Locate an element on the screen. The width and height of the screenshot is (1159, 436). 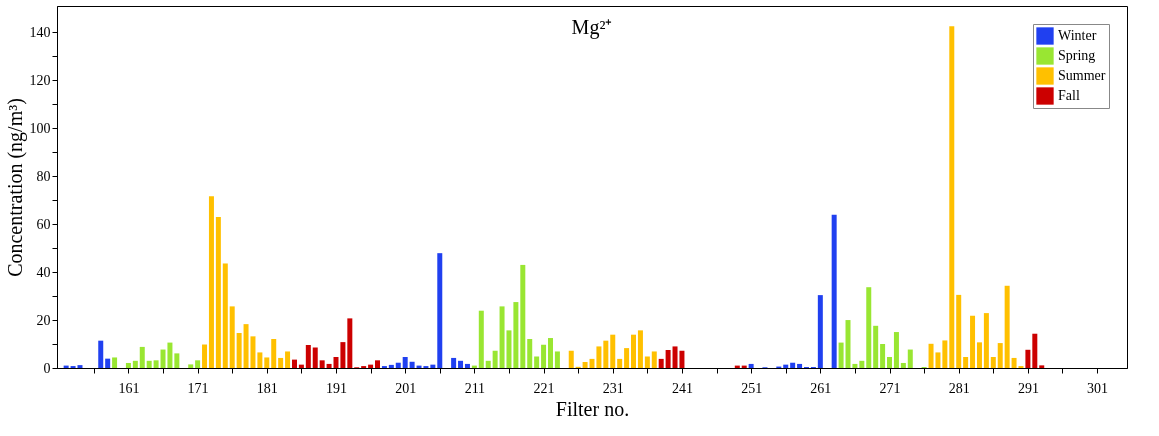
x-tick-label: 211 is located at coordinates (475, 388).